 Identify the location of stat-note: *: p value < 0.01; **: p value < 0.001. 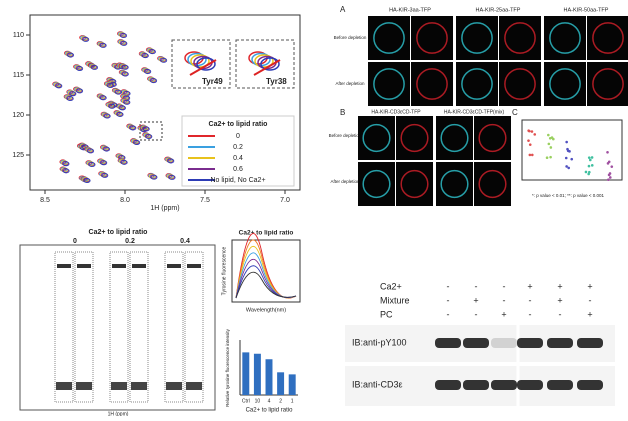
(568, 195).